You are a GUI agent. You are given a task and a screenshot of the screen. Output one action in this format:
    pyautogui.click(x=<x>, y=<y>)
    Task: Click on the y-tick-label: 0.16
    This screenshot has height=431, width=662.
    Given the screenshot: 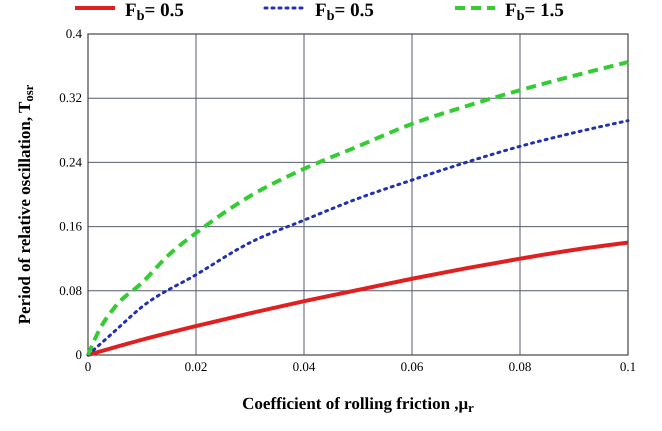 What is the action you would take?
    pyautogui.click(x=70, y=226)
    